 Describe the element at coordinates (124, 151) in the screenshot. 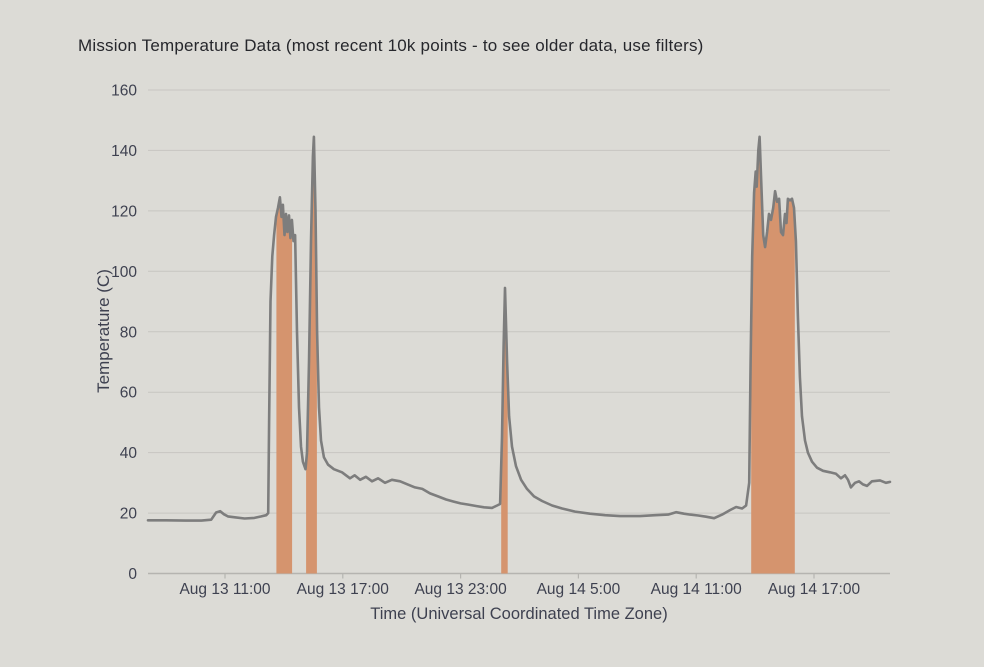

I see `y-tick-label: 140` at that location.